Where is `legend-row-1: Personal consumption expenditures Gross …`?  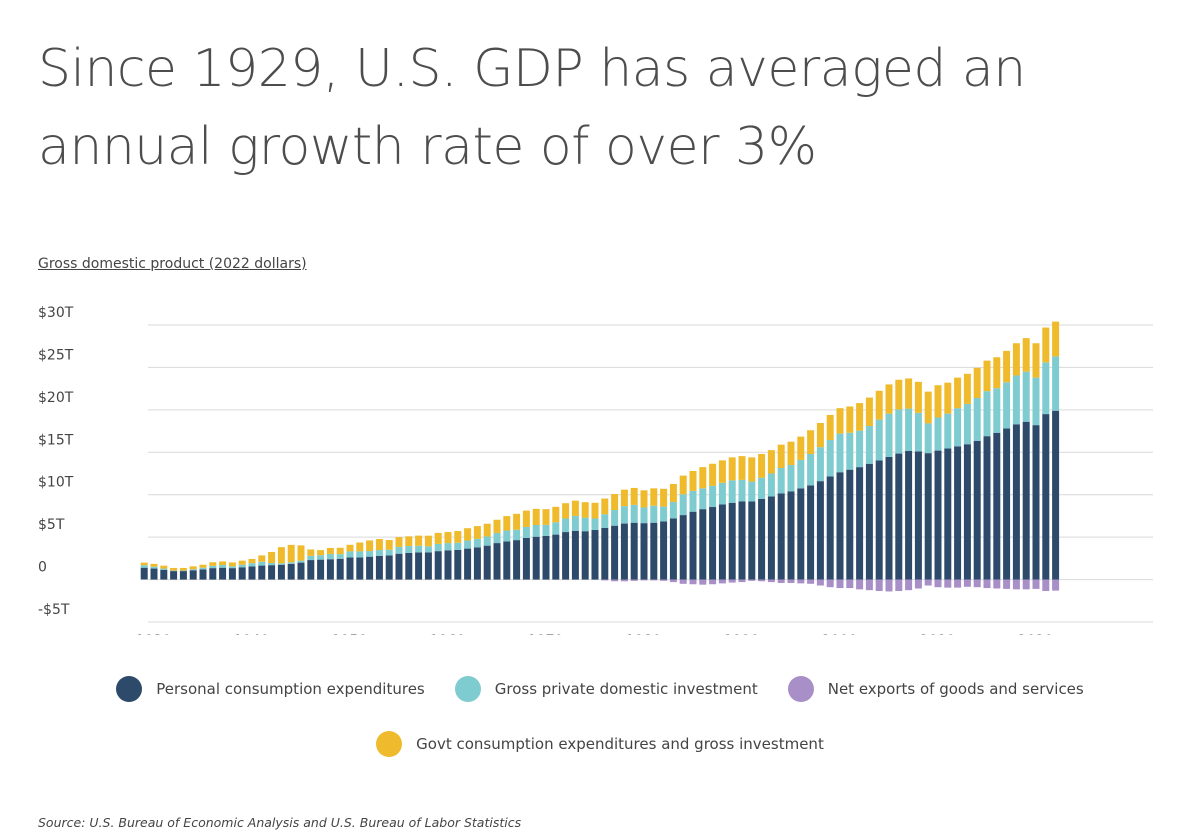
legend-row-1: Personal consumption expenditures Gross … is located at coordinates (600, 689).